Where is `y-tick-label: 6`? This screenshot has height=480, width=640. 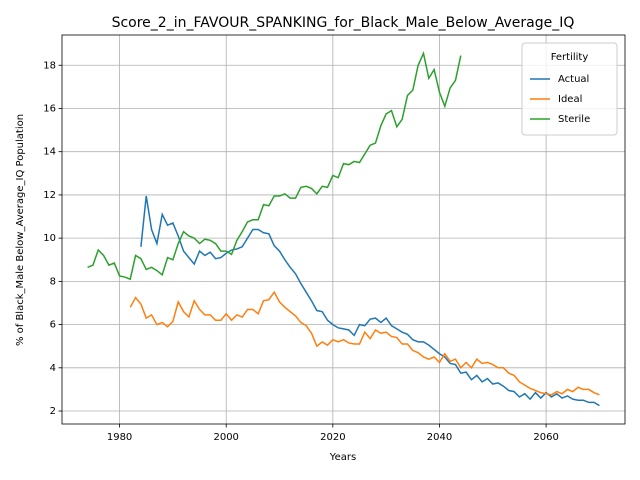 y-tick-label: 6 is located at coordinates (53, 325).